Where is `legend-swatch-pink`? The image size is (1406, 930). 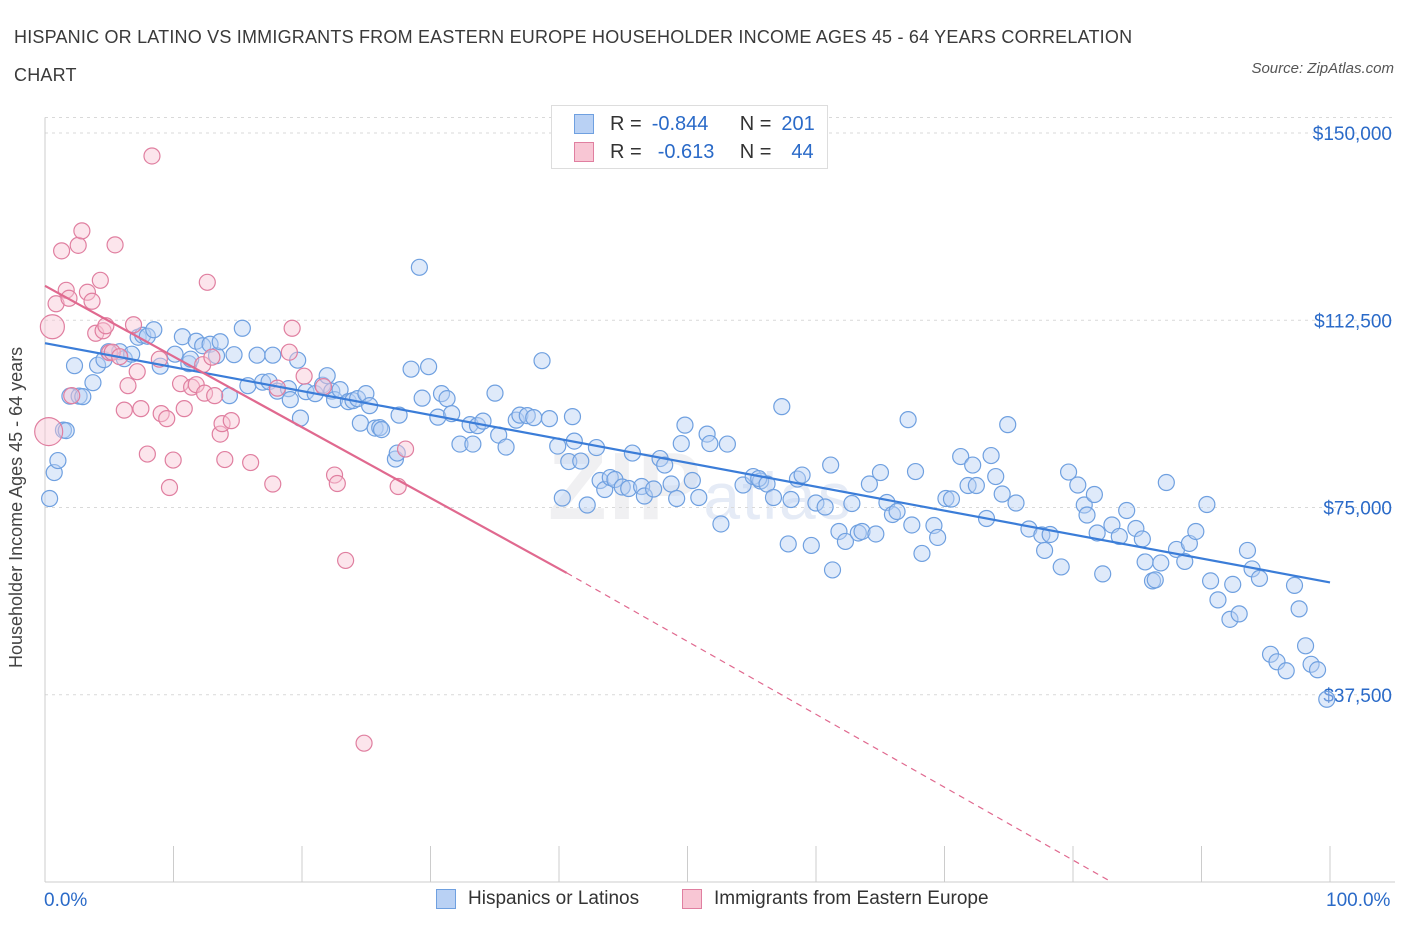
legend-swatch-pink is located at coordinates (692, 899).